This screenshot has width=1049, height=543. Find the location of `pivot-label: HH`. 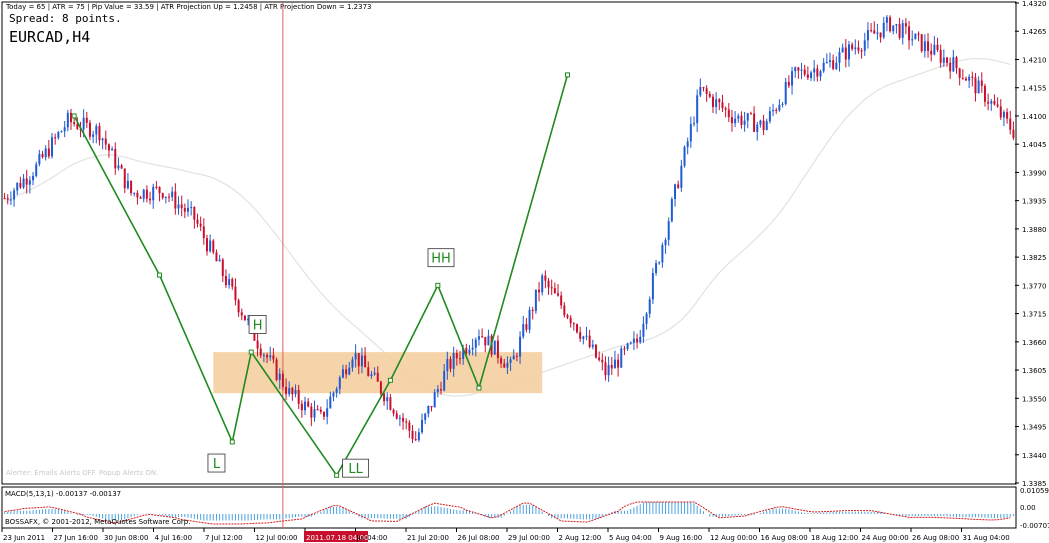

pivot-label: HH is located at coordinates (441, 259).